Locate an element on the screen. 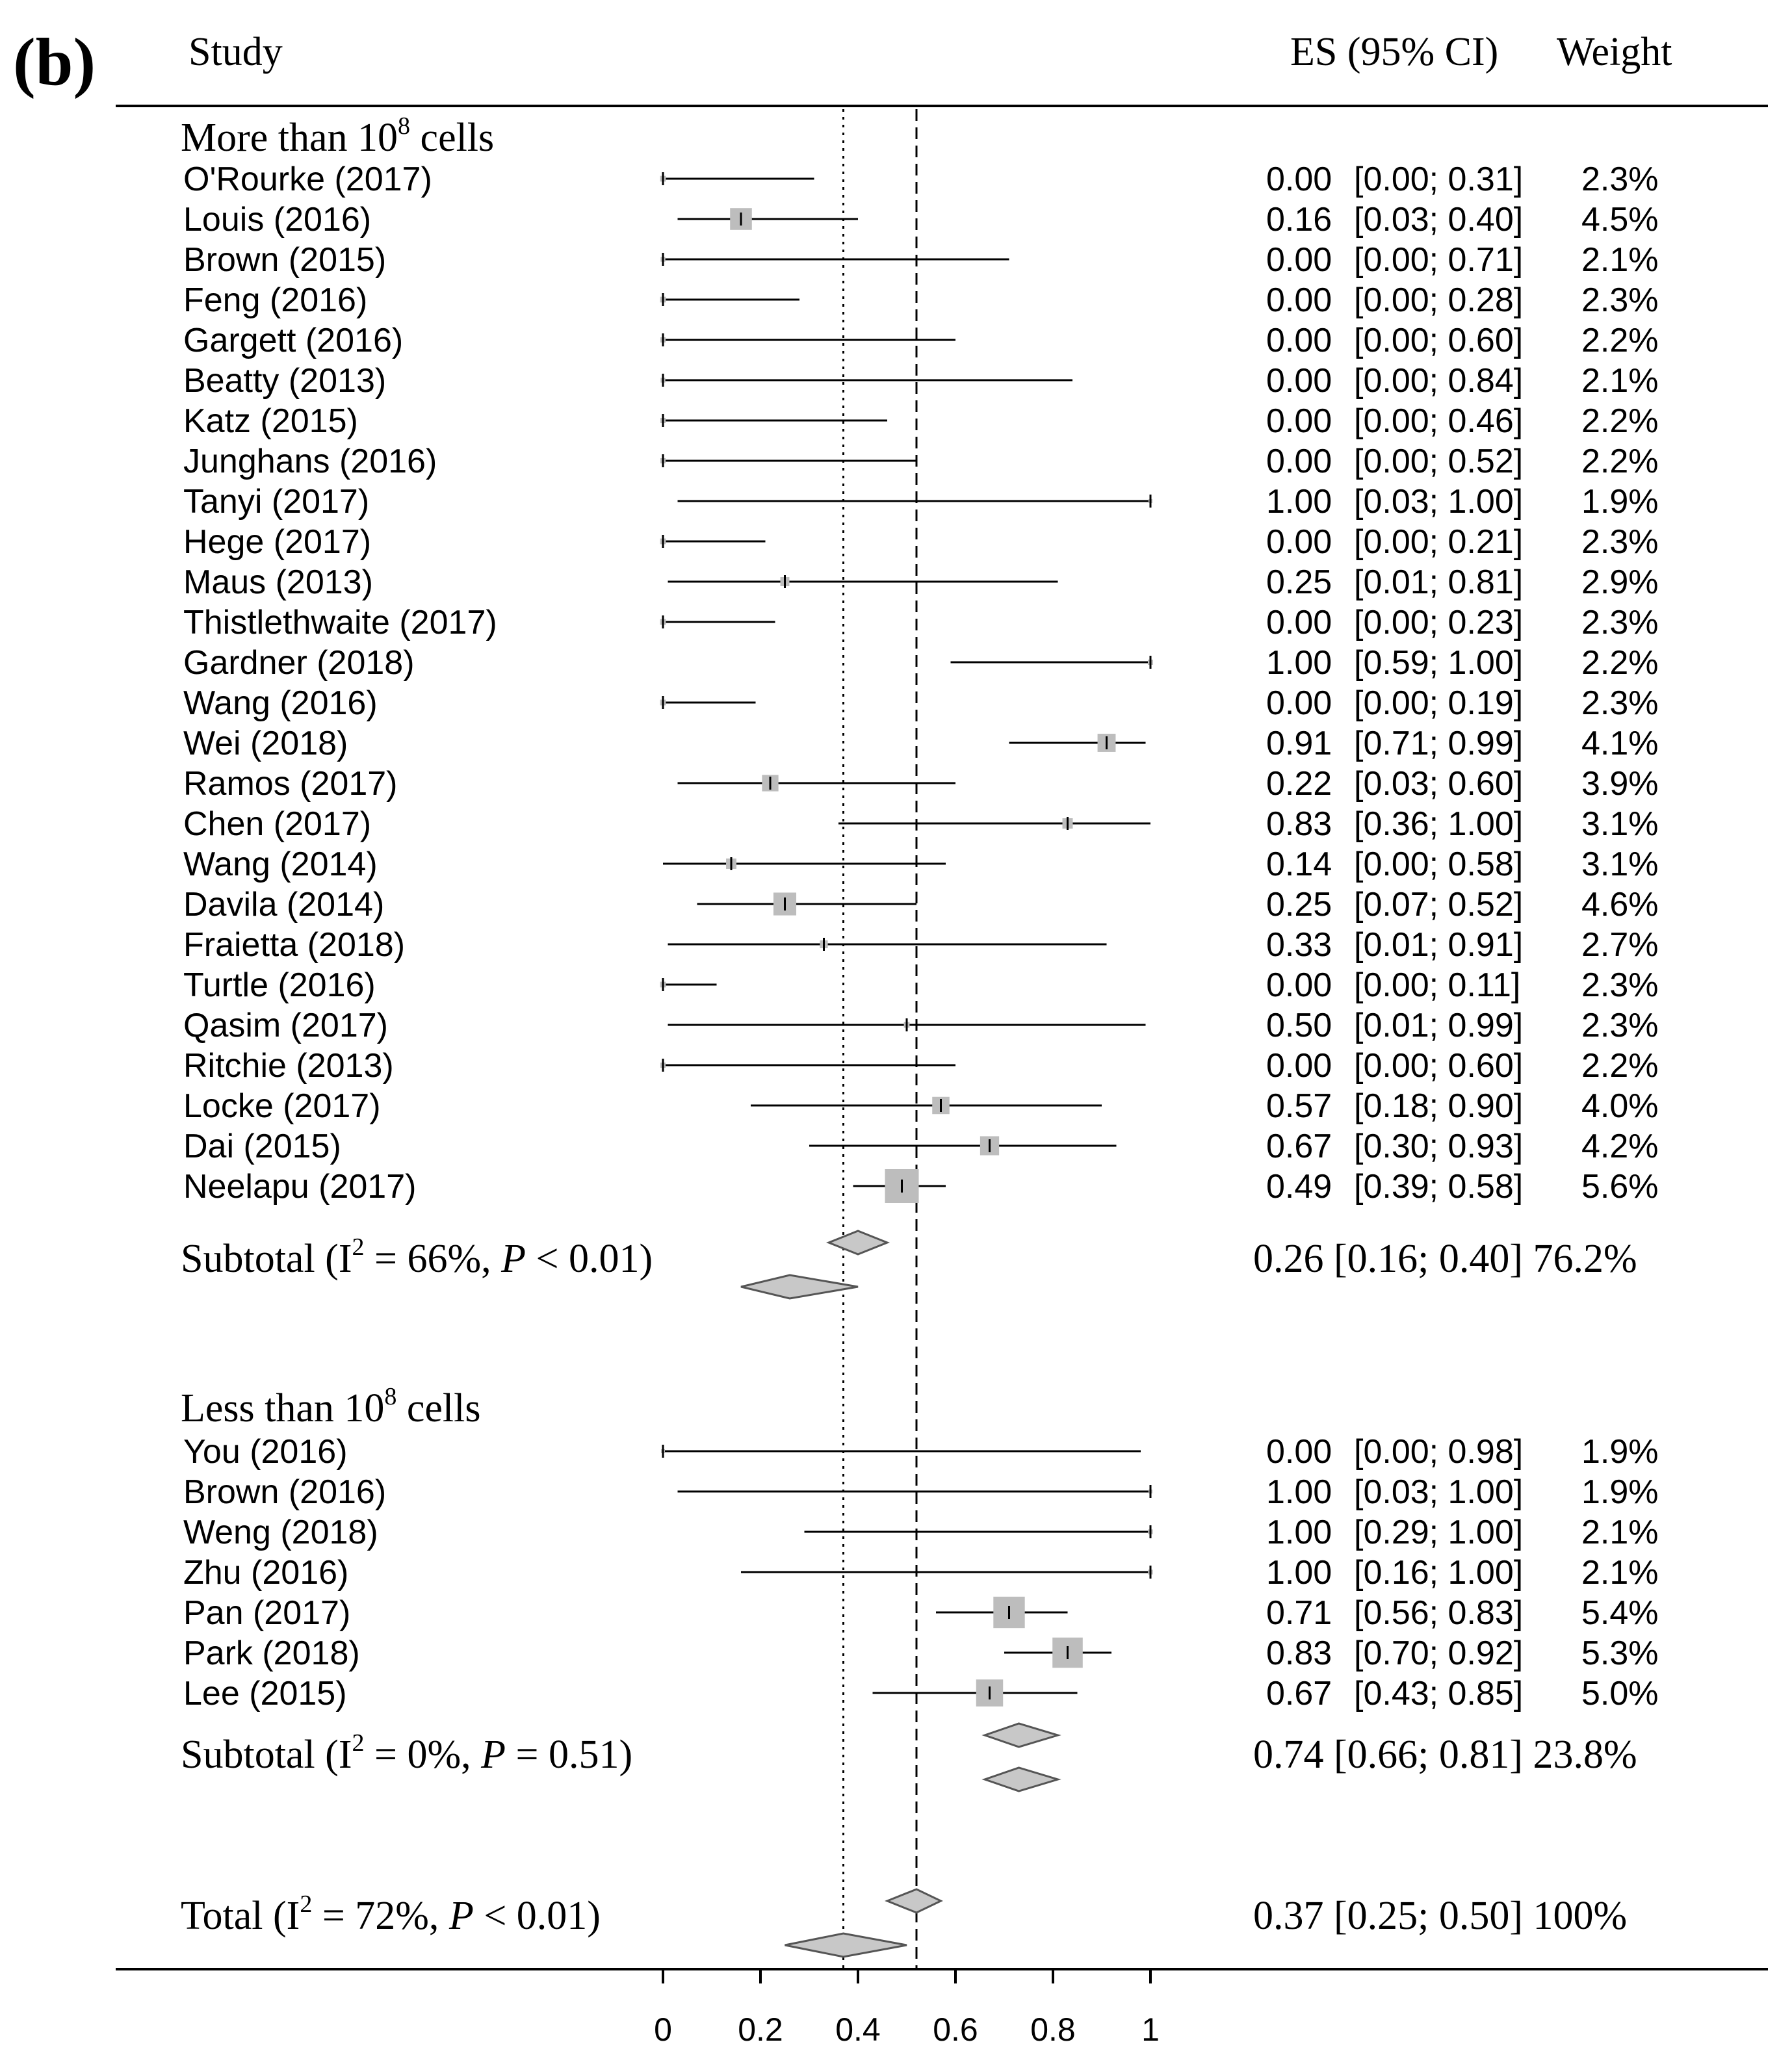 This screenshot has width=1792, height=2066. group-label-prefix: More than 10 is located at coordinates (289, 138).